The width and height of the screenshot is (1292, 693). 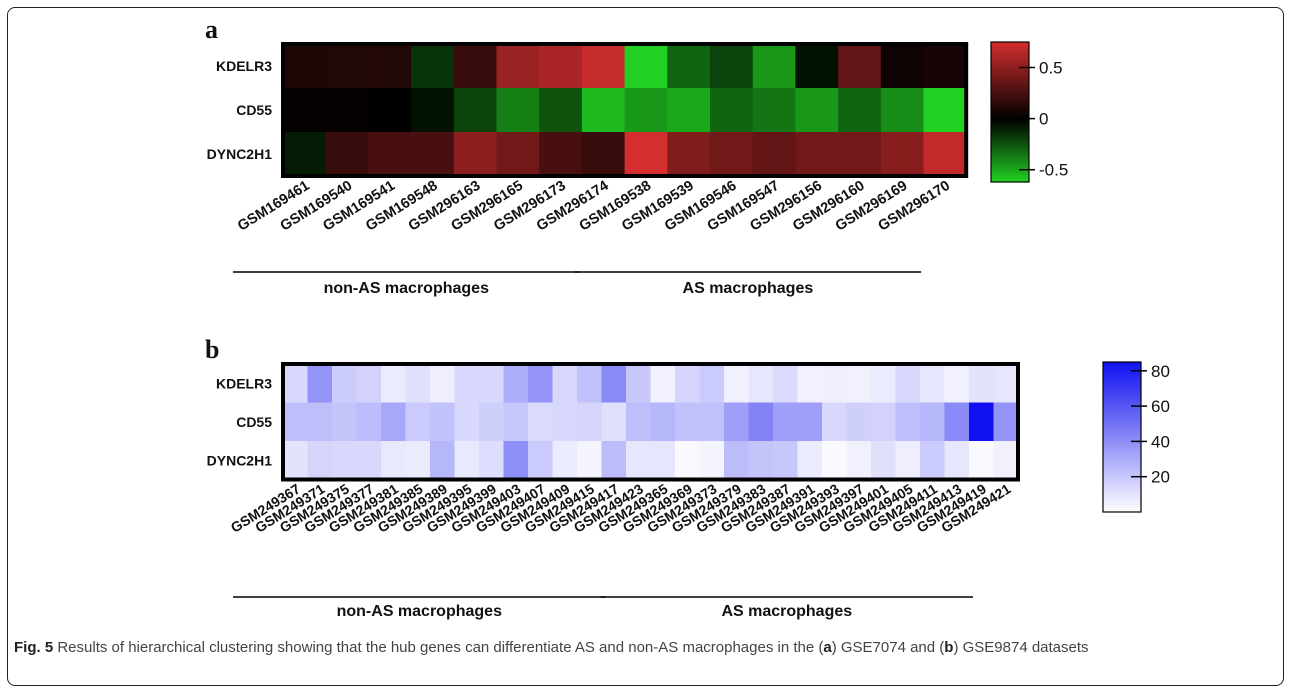 What do you see at coordinates (1021, 647) in the screenshot?
I see `caption-text-3: ) GSE9874 datasets` at bounding box center [1021, 647].